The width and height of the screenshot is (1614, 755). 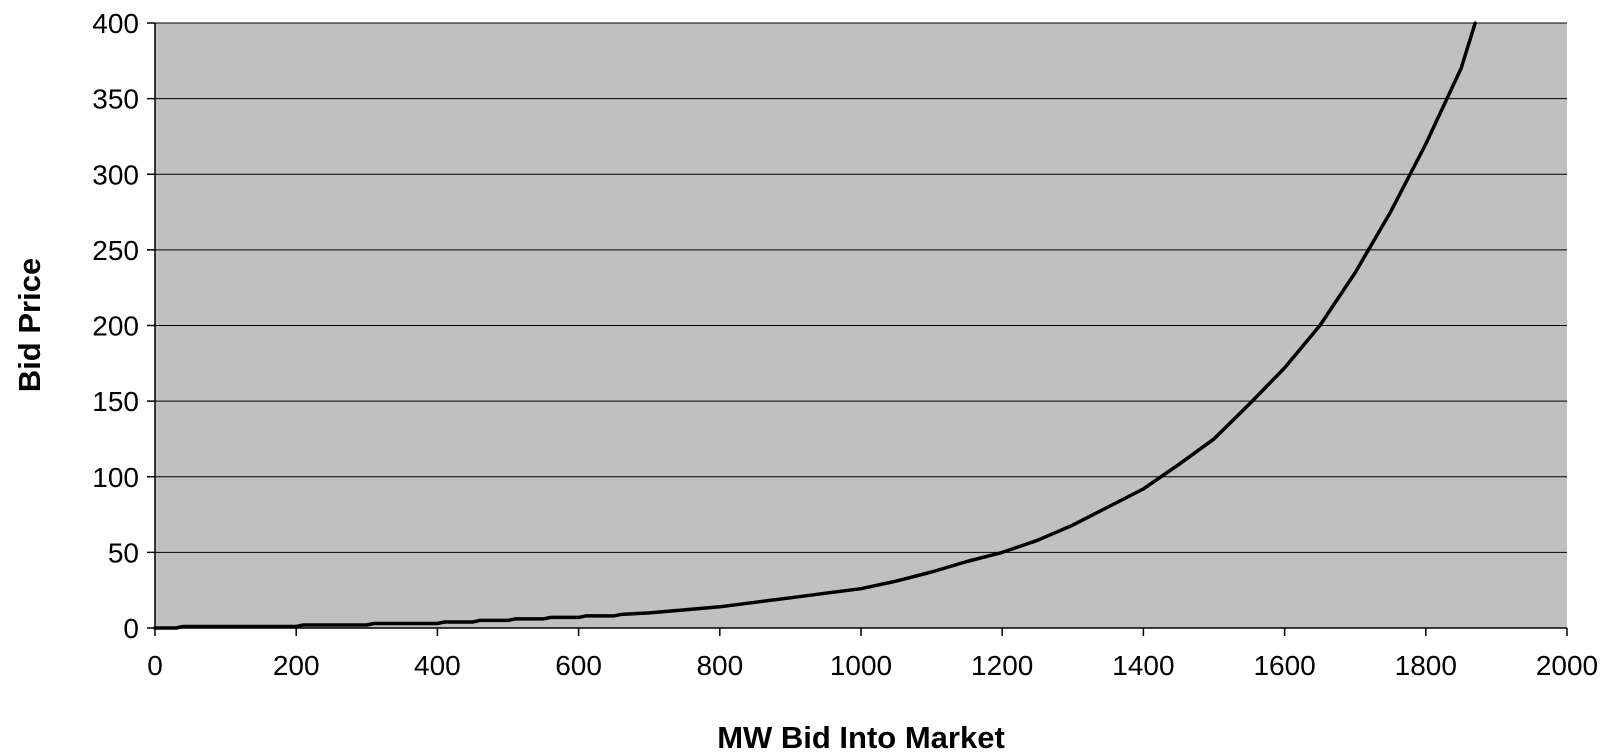 I want to click on y-tick-labels: 0 50 100 150 200 250 300 350 400, so click(x=115, y=326).